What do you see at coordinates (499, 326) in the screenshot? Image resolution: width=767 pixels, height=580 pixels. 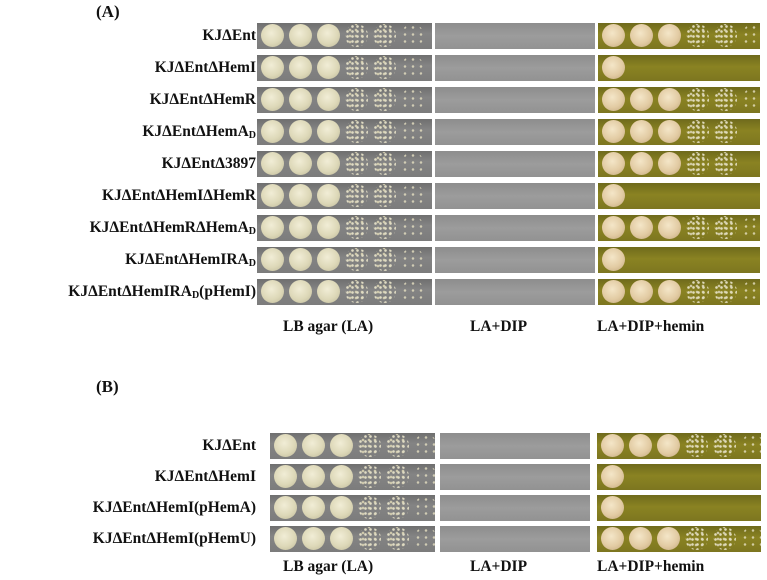 I see `condition-label-dip-a: LA+DIP` at bounding box center [499, 326].